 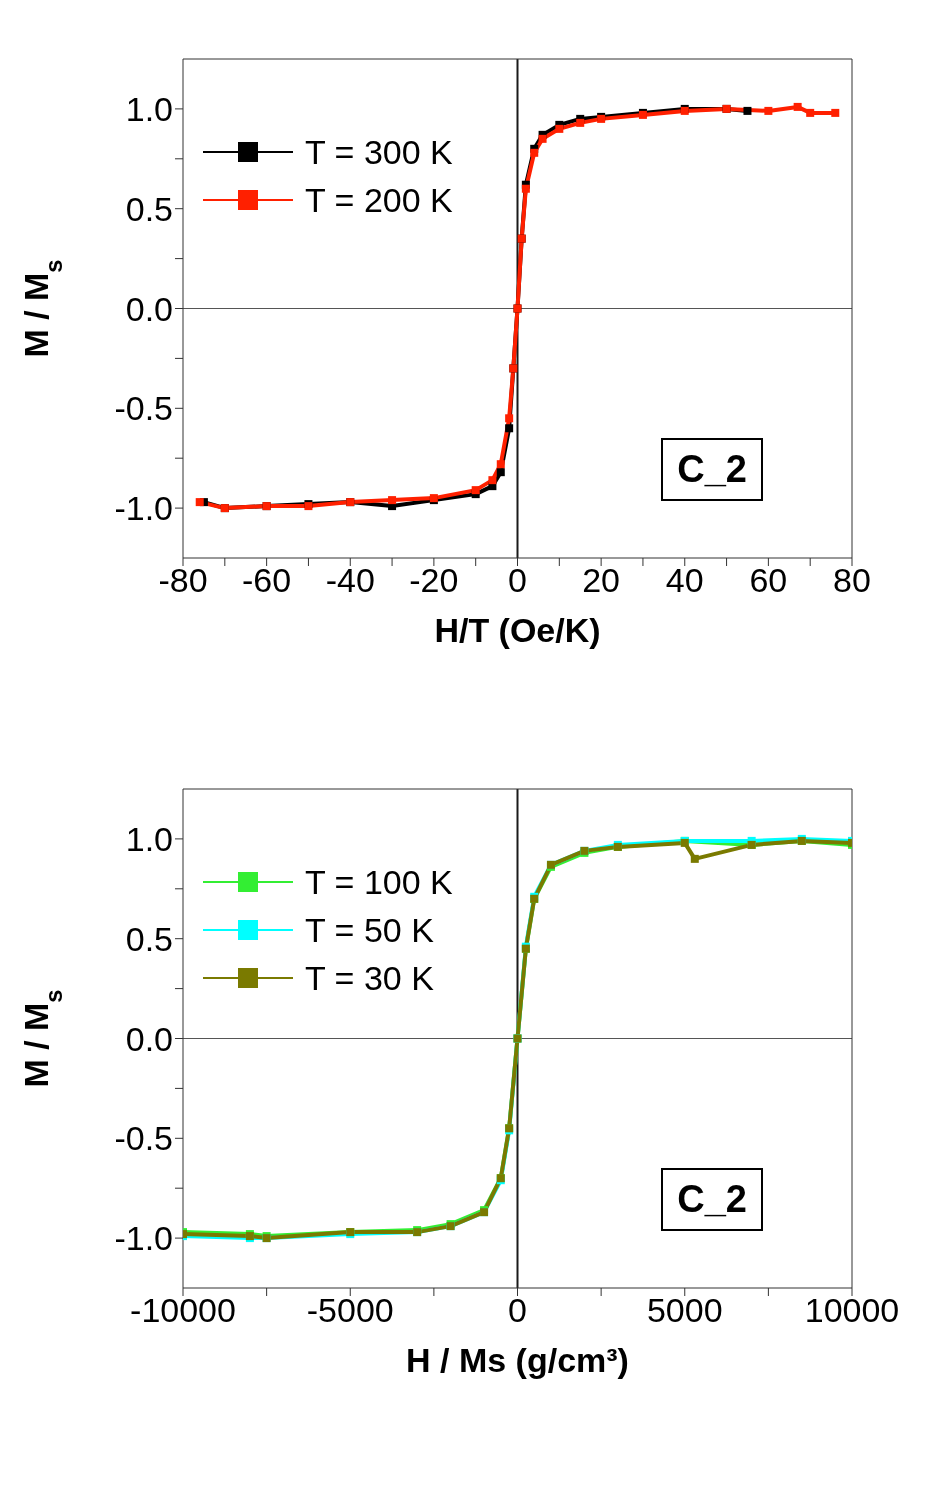 What do you see at coordinates (350, 580) in the screenshot?
I see `x-tick-label: -40` at bounding box center [350, 580].